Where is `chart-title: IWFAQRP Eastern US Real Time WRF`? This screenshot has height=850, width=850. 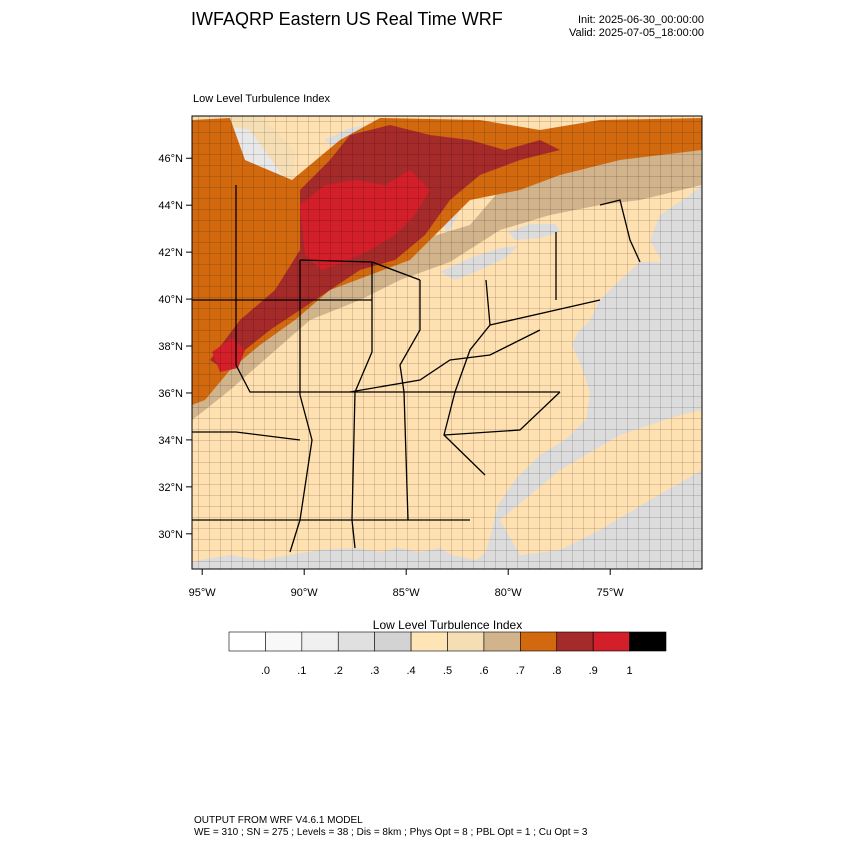
chart-title: IWFAQRP Eastern US Real Time WRF is located at coordinates (347, 19).